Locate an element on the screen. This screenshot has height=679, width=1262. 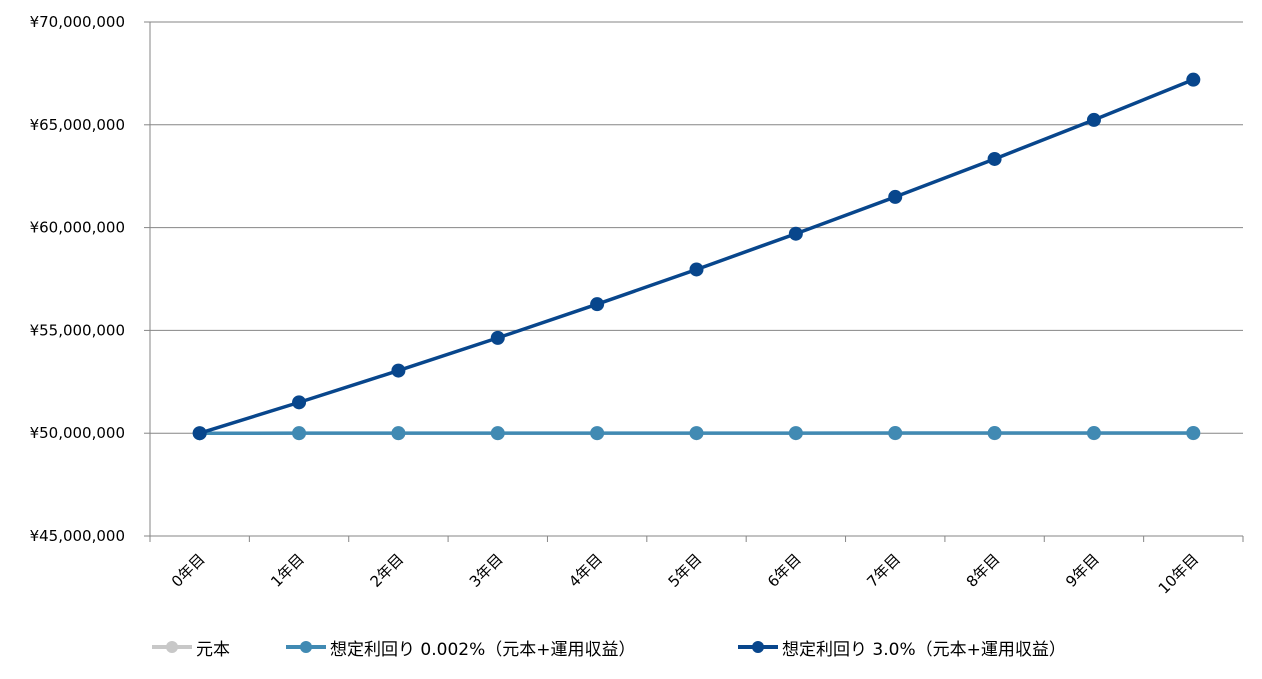
legend-label-principal: 元本 is located at coordinates (213, 649).